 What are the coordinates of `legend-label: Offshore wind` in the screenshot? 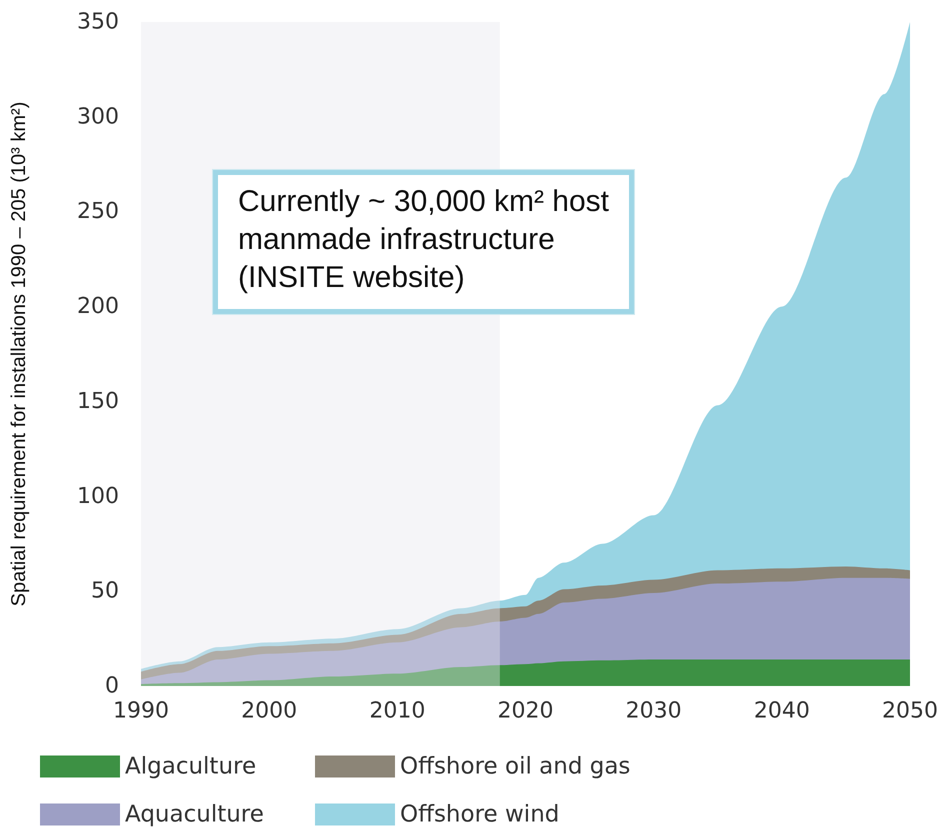 It's located at (480, 815).